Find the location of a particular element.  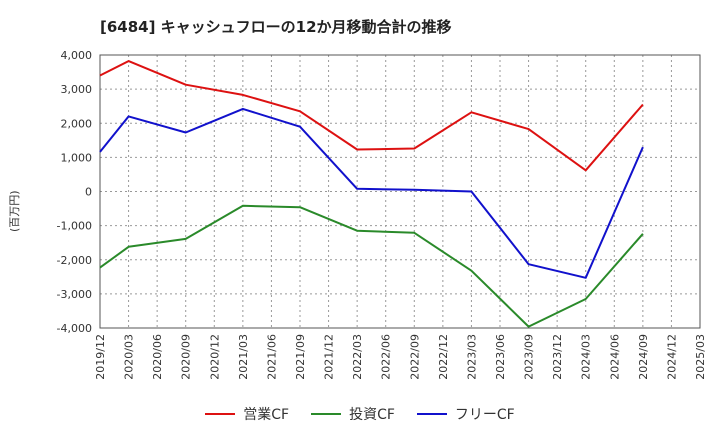

y-tick-label: -1,000 is located at coordinates (74, 226).